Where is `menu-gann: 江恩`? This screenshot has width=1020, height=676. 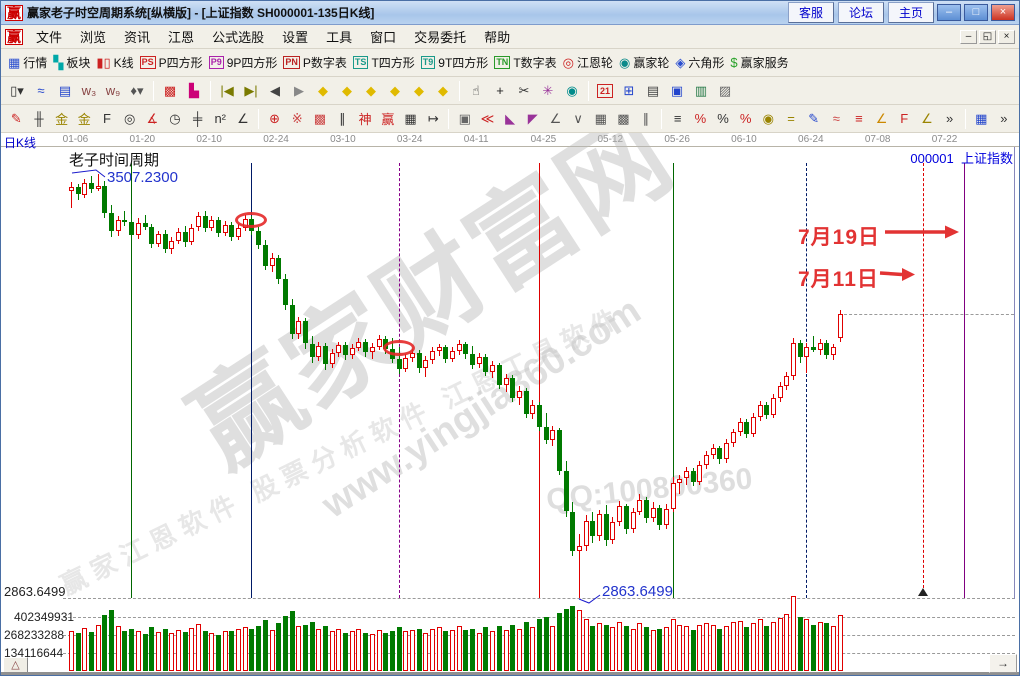 menu-gann: 江恩 is located at coordinates (181, 37).